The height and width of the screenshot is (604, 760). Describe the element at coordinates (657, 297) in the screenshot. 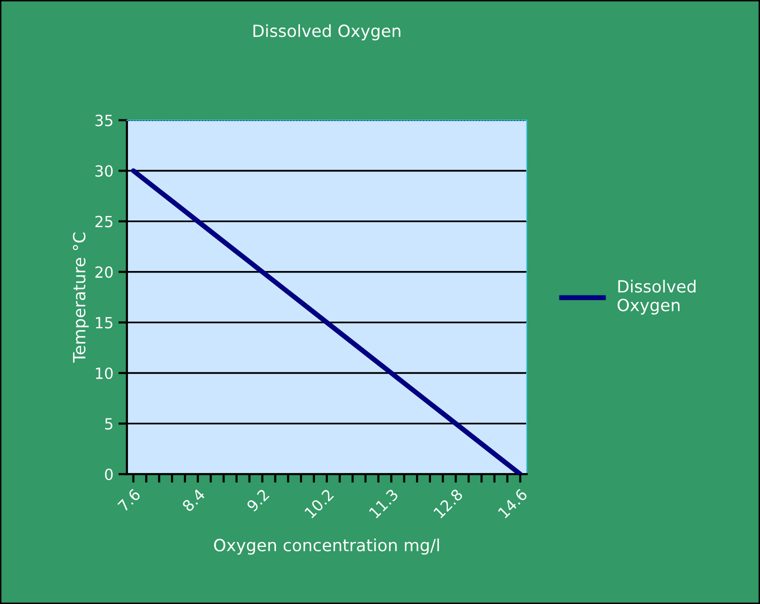

I see `legend-label: Dissolved Oxygen` at that location.